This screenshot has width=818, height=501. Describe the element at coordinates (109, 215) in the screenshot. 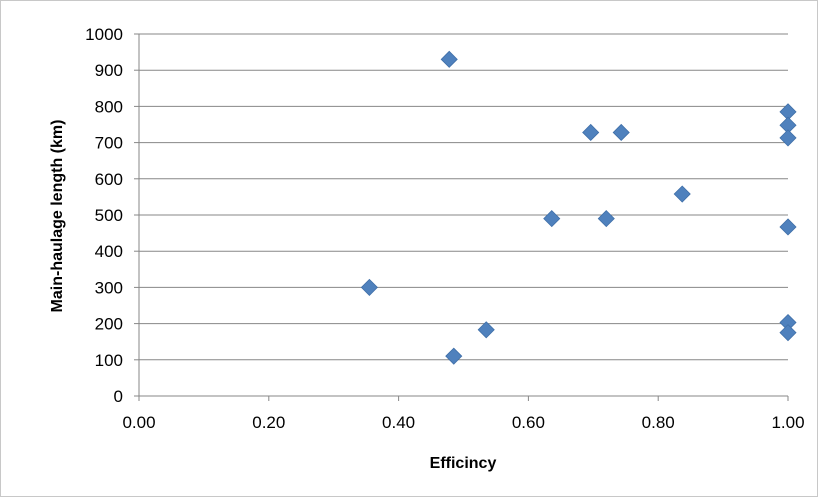

I see `y-tick-label: 500` at that location.